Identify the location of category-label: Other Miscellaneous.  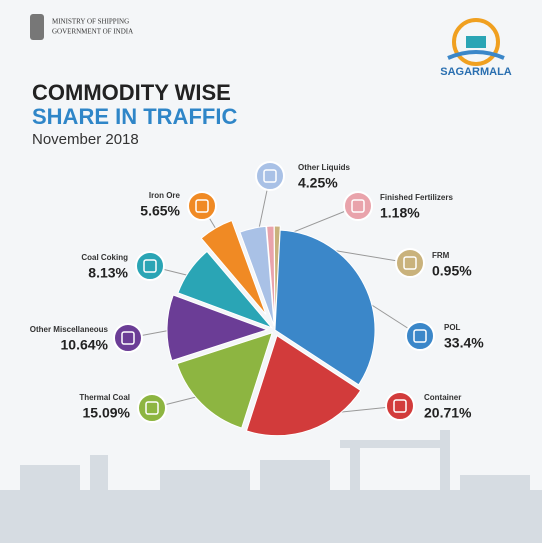
(69, 329).